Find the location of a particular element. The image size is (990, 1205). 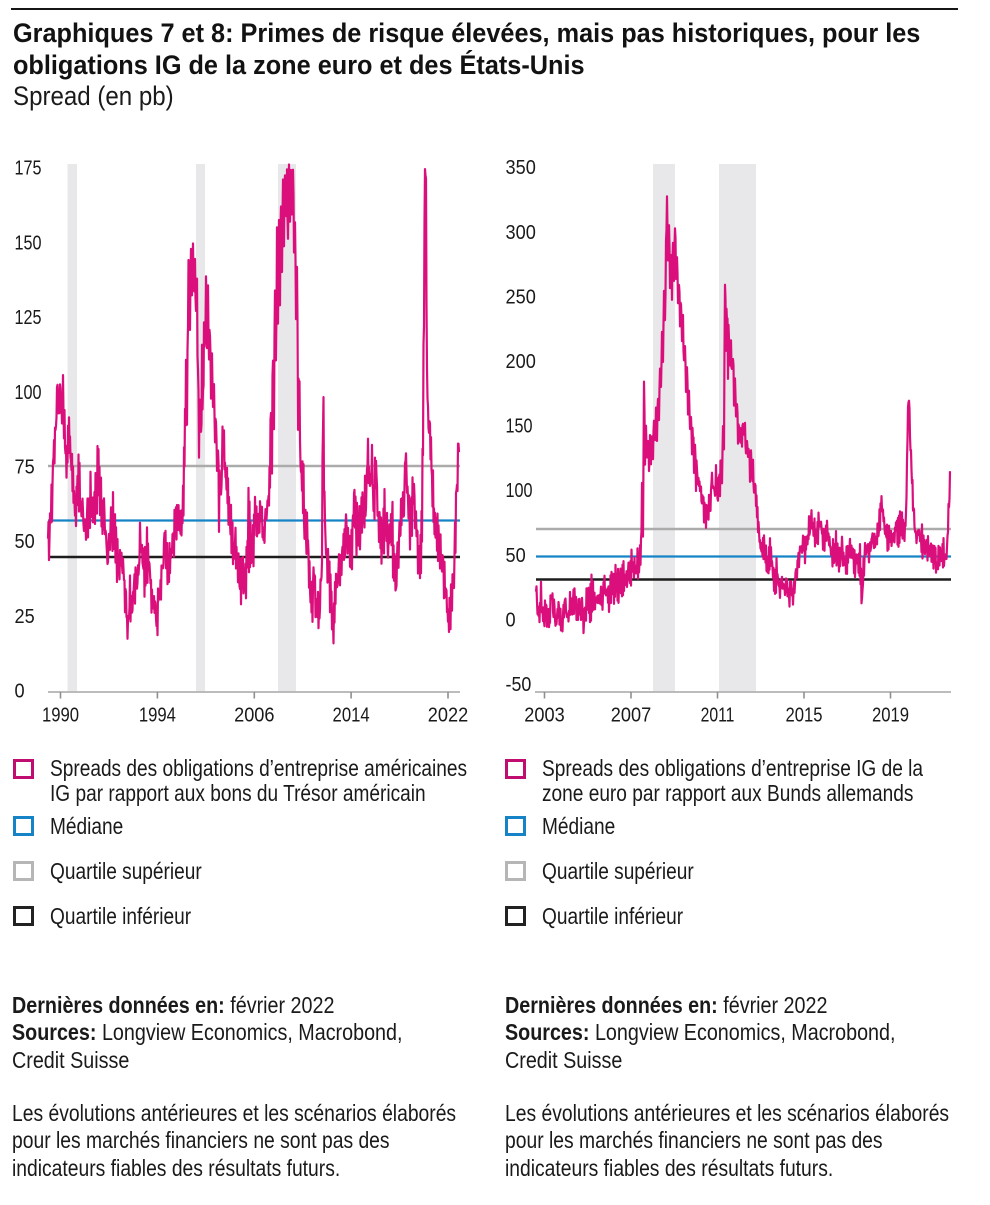

svg-text: -50 is located at coordinates (519, 685).